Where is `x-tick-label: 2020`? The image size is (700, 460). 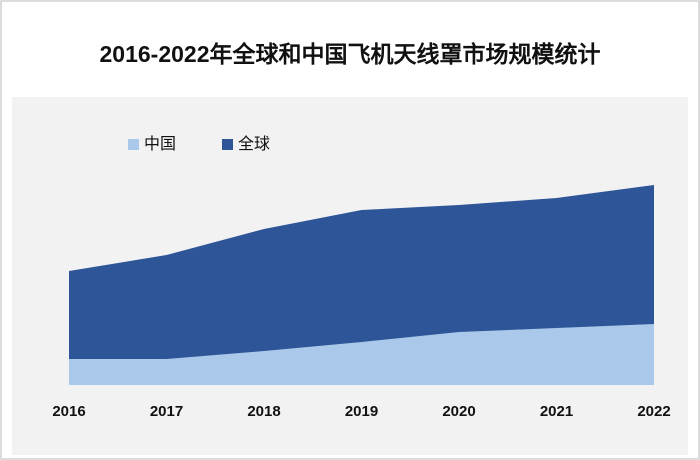
x-tick-label: 2020 is located at coordinates (458, 411).